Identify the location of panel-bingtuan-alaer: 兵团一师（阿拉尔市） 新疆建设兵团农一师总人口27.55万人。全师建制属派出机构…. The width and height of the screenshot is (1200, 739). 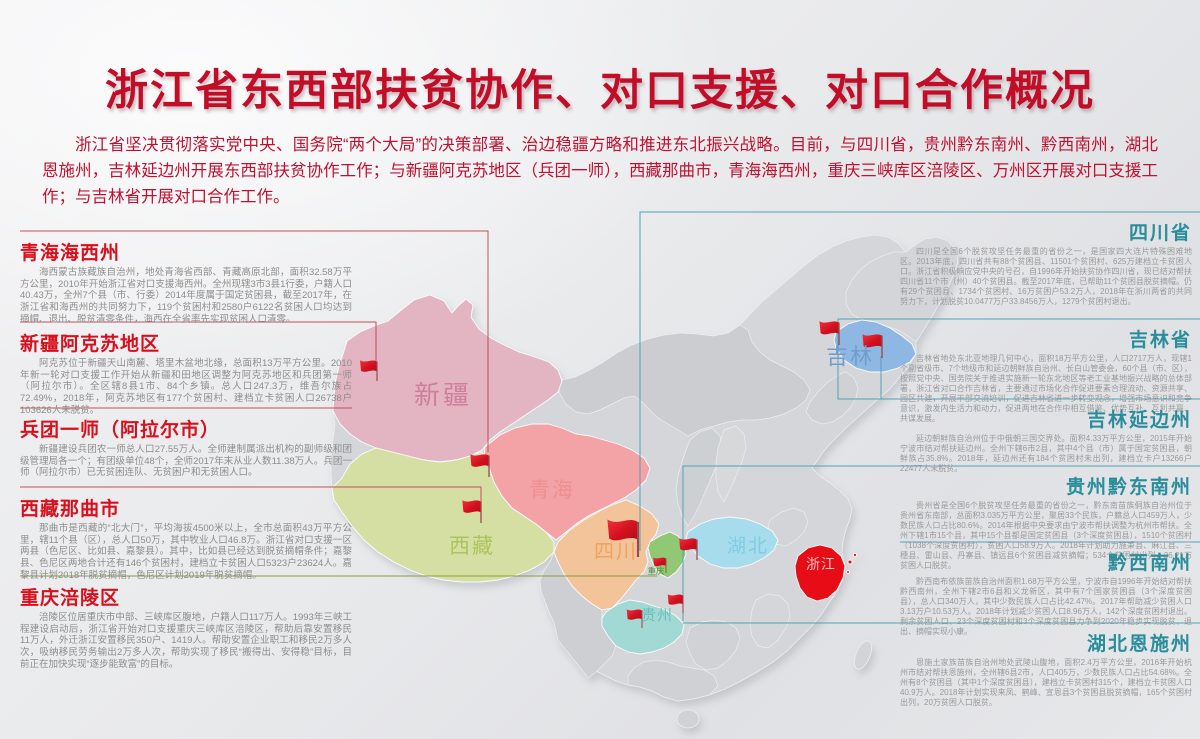
(186, 443).